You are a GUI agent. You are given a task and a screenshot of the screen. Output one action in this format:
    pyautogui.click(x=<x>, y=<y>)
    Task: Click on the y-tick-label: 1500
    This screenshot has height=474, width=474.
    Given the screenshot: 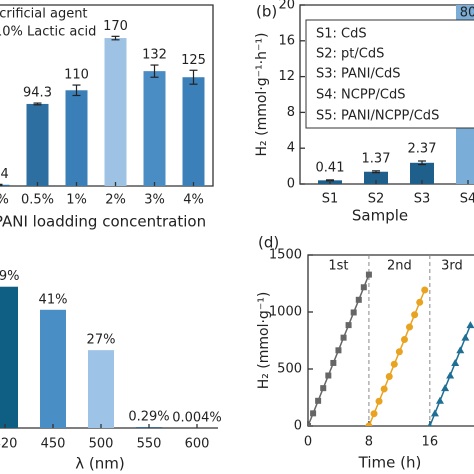 What is the action you would take?
    pyautogui.click(x=285, y=255)
    